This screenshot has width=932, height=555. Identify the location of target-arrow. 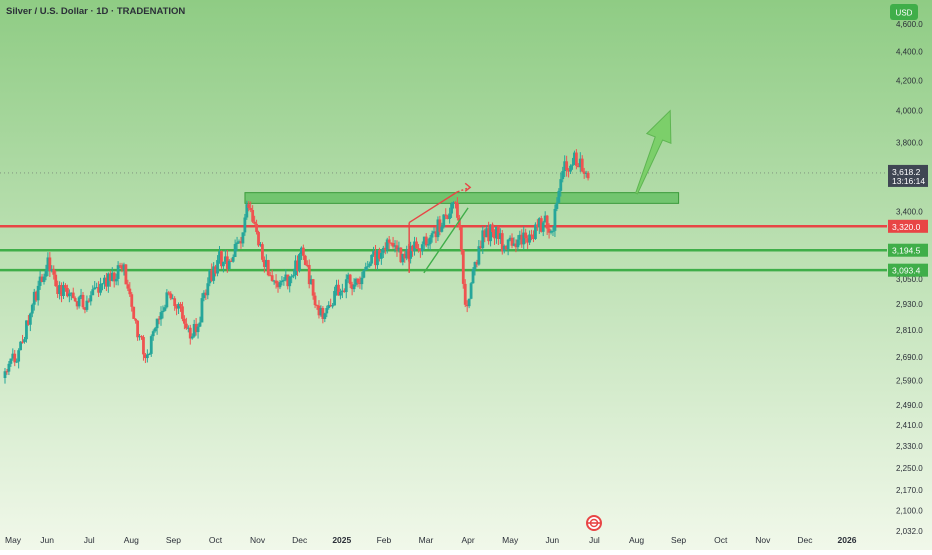
(653, 152).